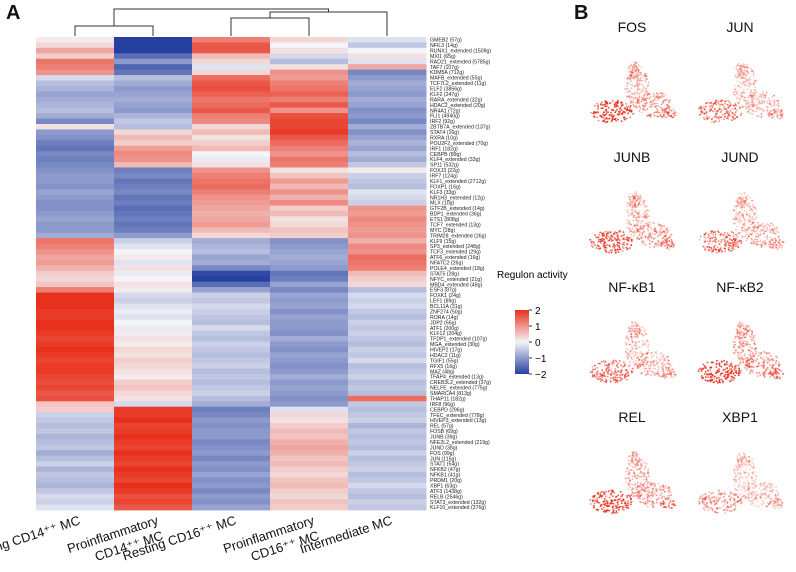  Describe the element at coordinates (631, 417) in the screenshot. I see `tsne-plot-title: REL` at that location.